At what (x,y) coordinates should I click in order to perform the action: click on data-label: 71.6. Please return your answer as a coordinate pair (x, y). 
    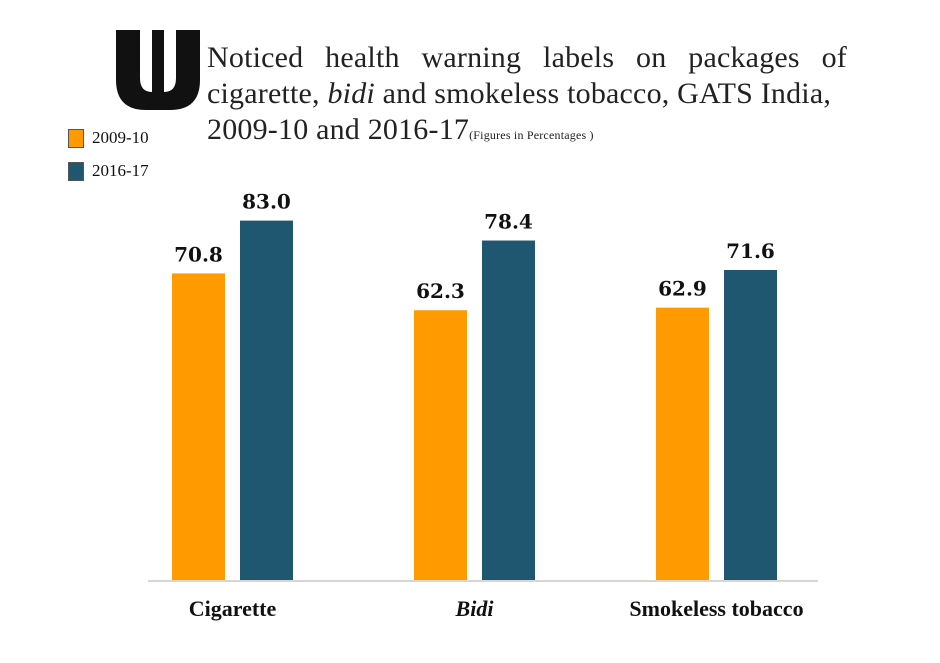
    Looking at the image, I should click on (750, 251).